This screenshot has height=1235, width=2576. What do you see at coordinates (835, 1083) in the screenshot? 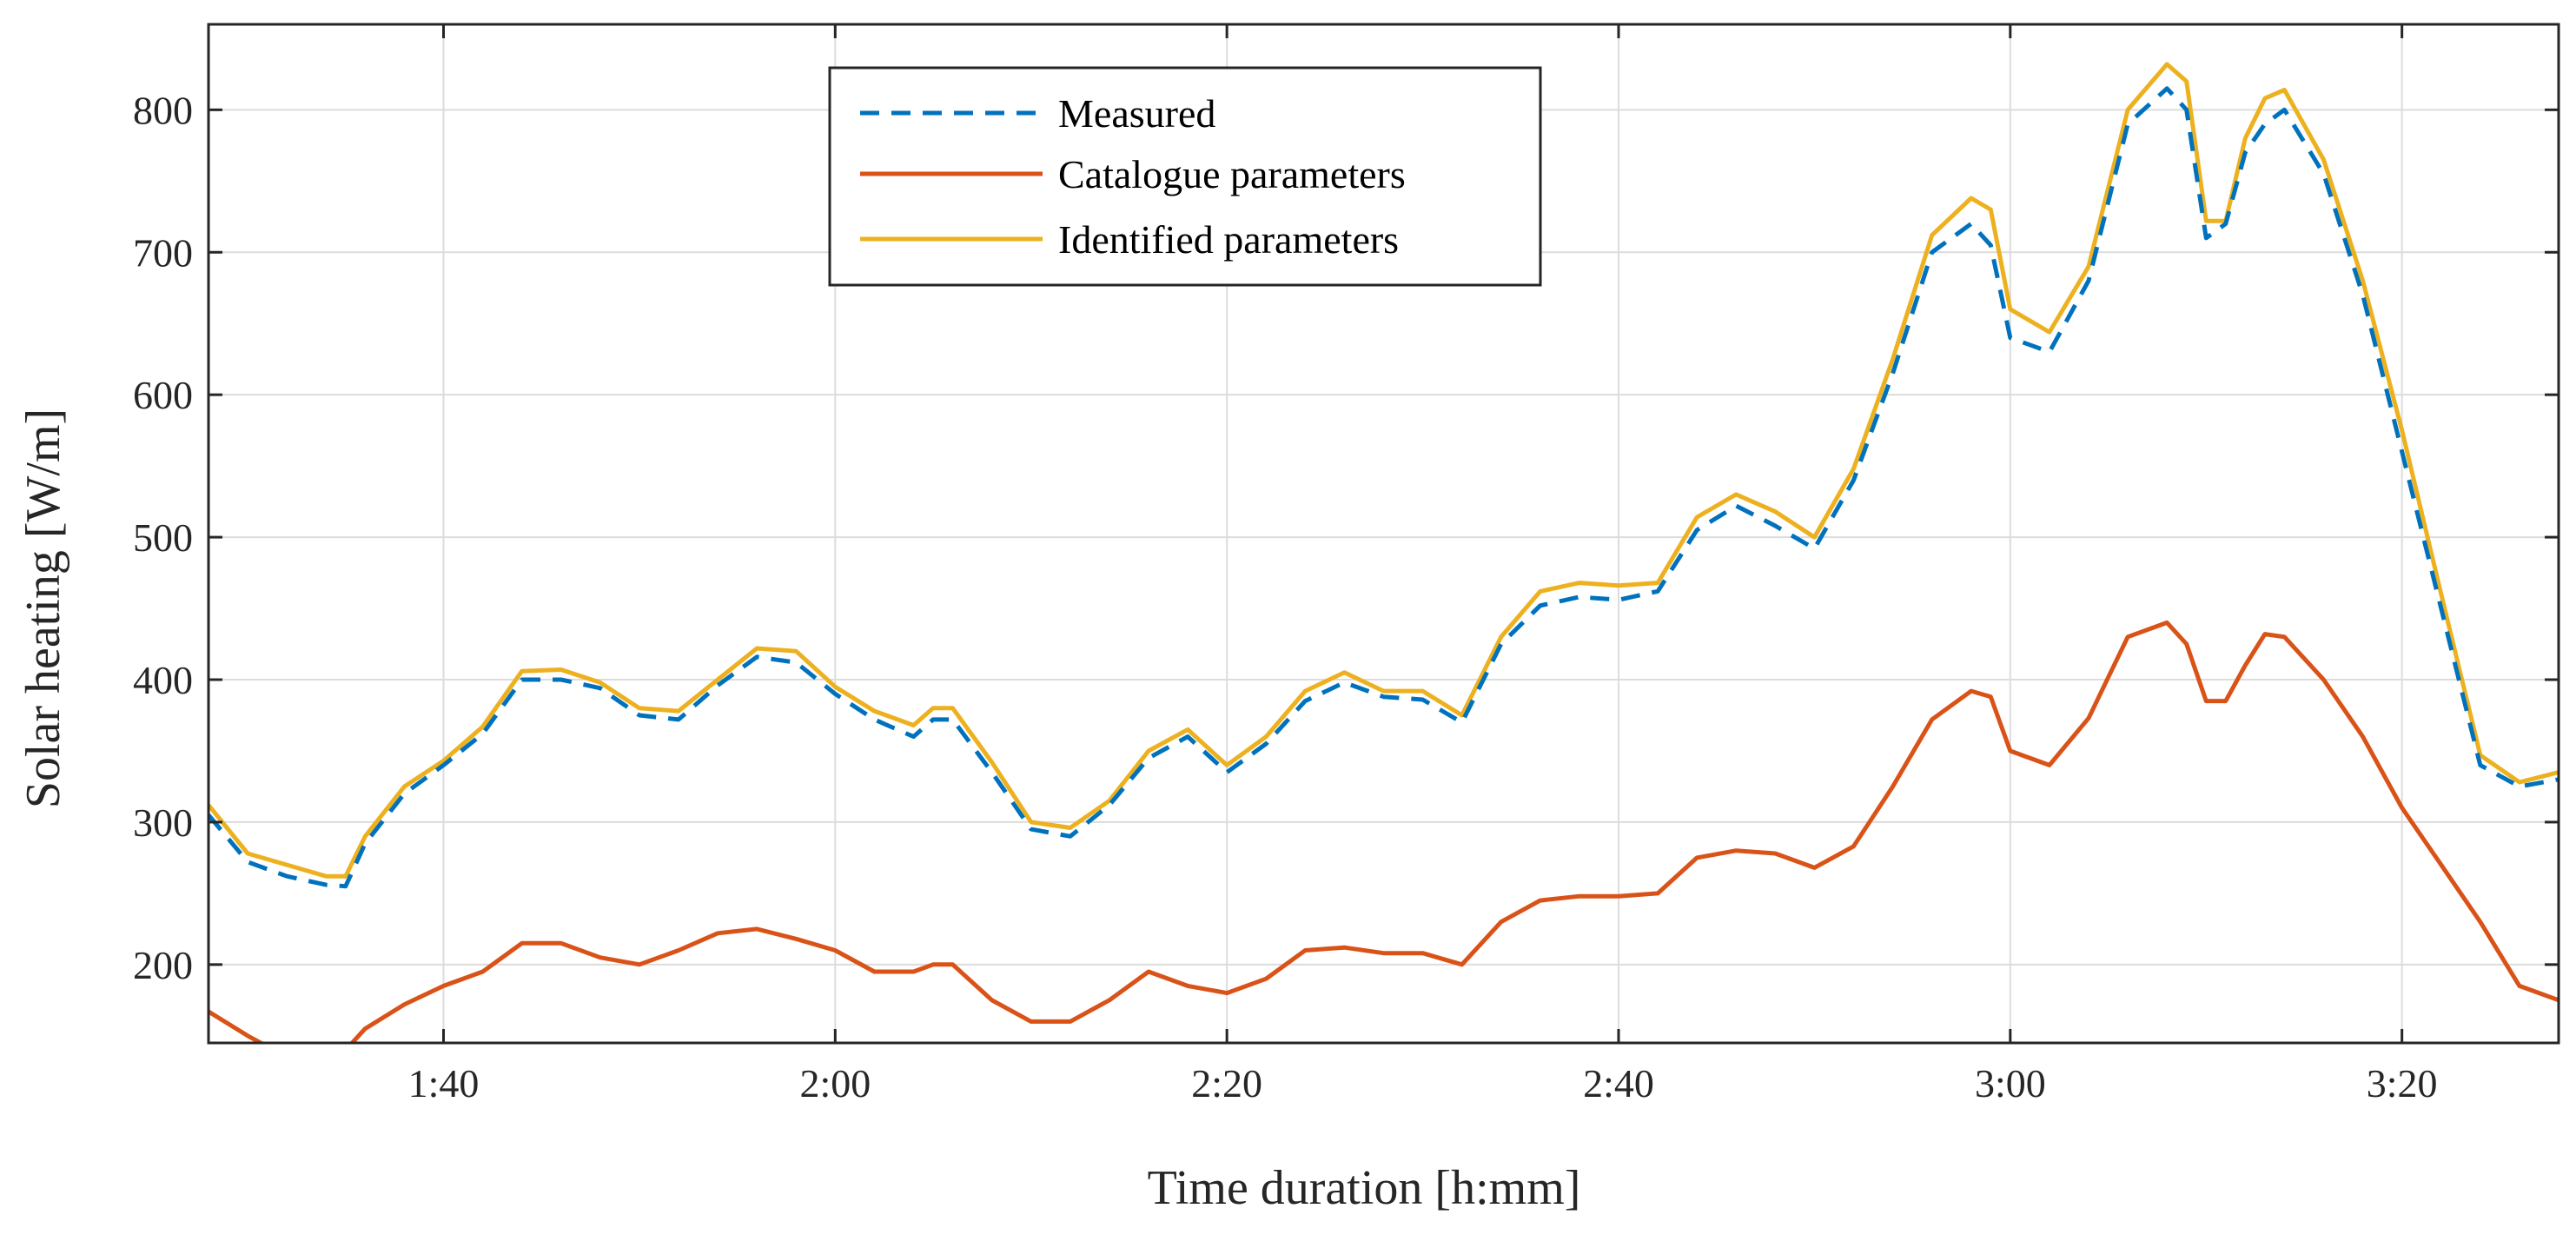
I see `x-tick-label: 2:00` at bounding box center [835, 1083].